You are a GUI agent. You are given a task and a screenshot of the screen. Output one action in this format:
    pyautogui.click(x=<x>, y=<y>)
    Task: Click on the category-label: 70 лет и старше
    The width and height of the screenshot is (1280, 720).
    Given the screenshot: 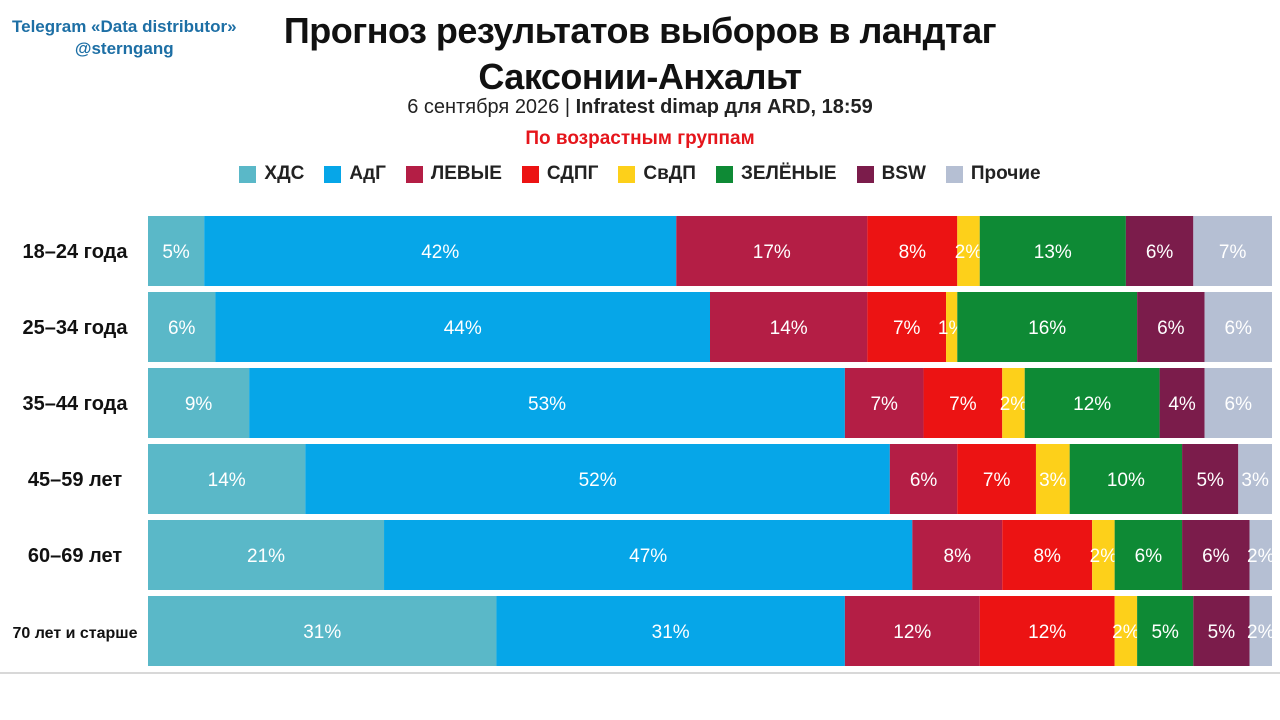 What is the action you would take?
    pyautogui.click(x=74, y=633)
    